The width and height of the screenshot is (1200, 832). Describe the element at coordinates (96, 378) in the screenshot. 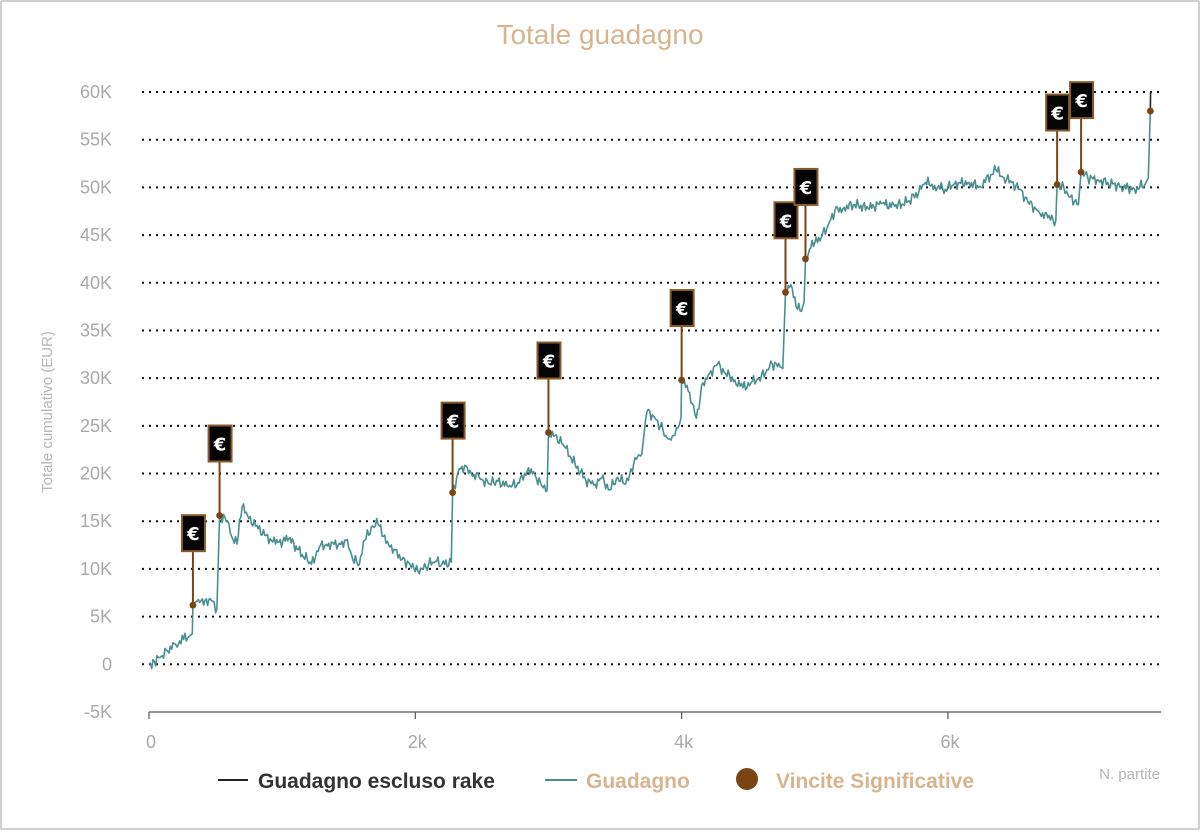

I see `y-tick-label: 30K` at that location.